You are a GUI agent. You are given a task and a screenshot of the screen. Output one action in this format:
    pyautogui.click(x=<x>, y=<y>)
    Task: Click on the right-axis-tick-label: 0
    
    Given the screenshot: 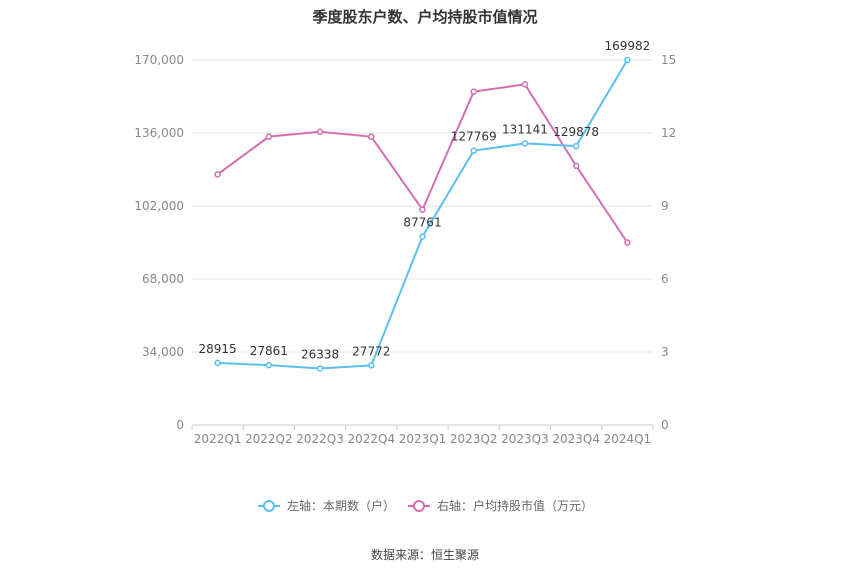 What is the action you would take?
    pyautogui.click(x=665, y=425)
    